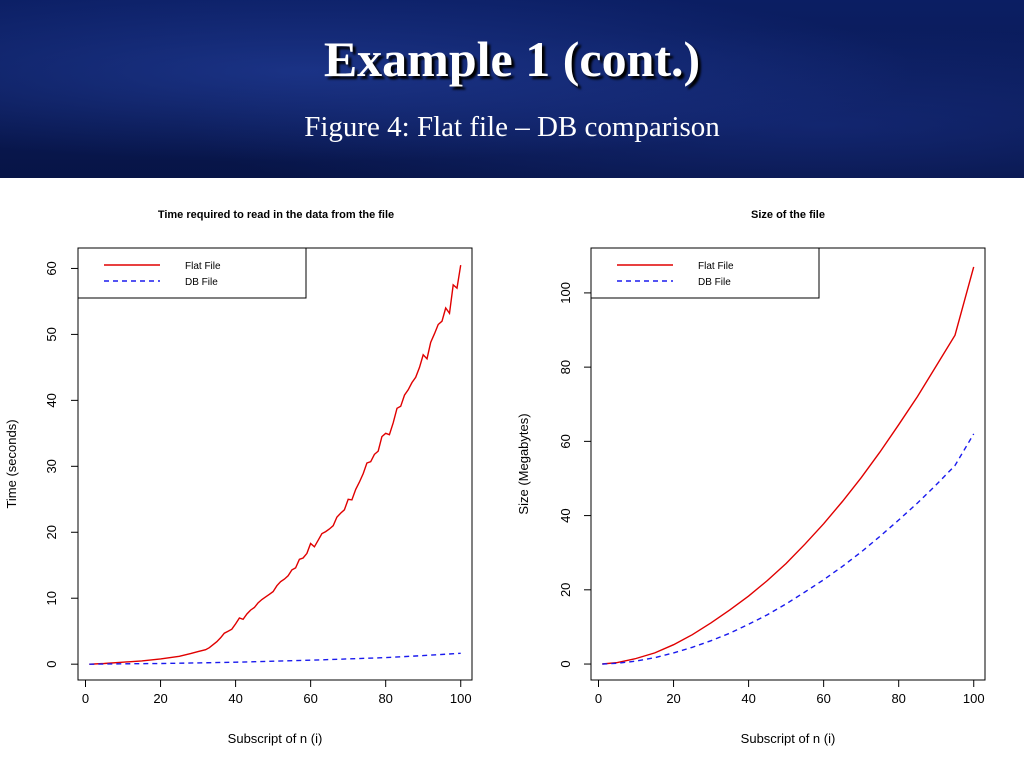  What do you see at coordinates (512, 127) in the screenshot?
I see `slide-subtitle: Figure 4: Flat file – DB comparison` at bounding box center [512, 127].